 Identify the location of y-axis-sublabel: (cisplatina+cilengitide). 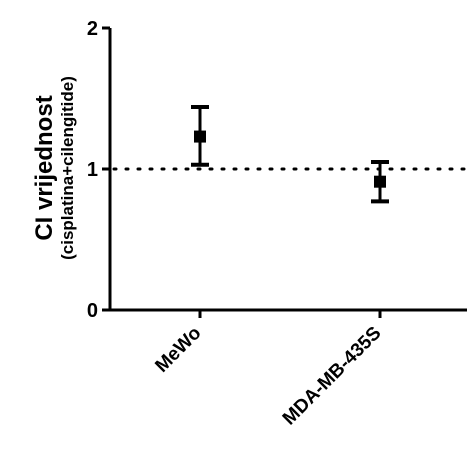
(67, 168).